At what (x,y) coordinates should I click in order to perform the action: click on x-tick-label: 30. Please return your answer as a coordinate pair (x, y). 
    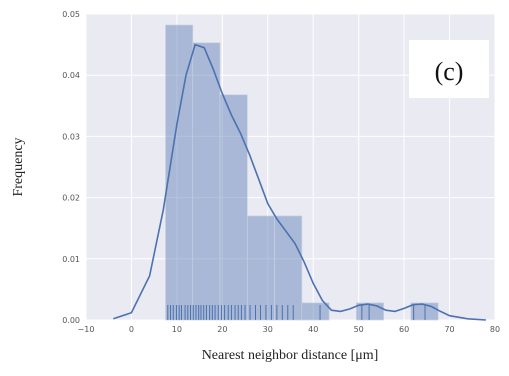
    Looking at the image, I should click on (268, 329).